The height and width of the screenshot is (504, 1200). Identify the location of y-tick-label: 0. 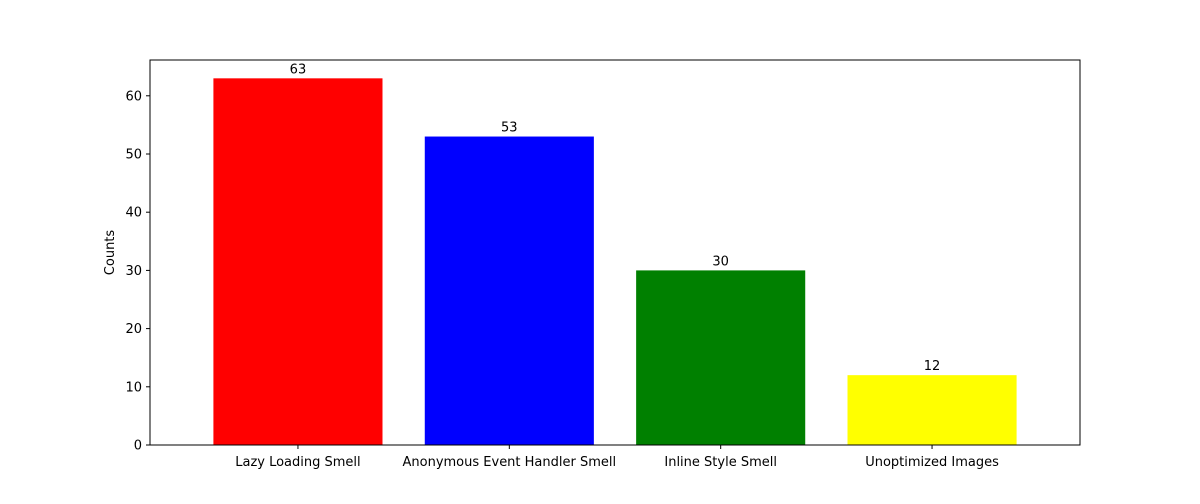
(138, 446).